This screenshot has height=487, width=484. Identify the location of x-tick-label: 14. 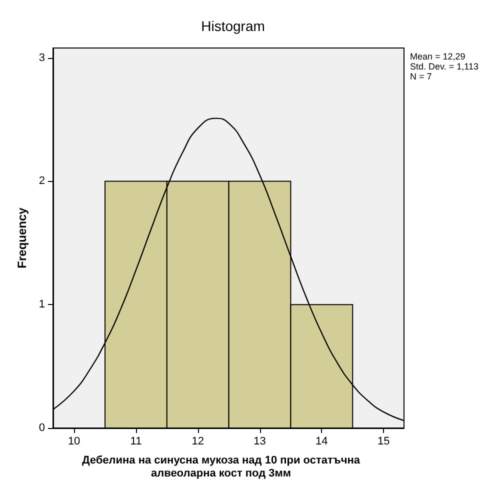
(322, 442).